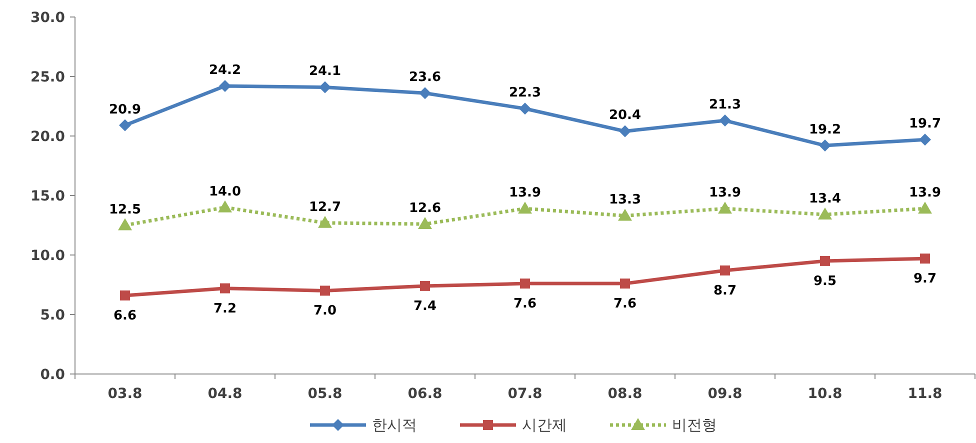 This screenshot has height=443, width=976. Describe the element at coordinates (48, 196) in the screenshot. I see `y-tick-label: 15.0` at that location.